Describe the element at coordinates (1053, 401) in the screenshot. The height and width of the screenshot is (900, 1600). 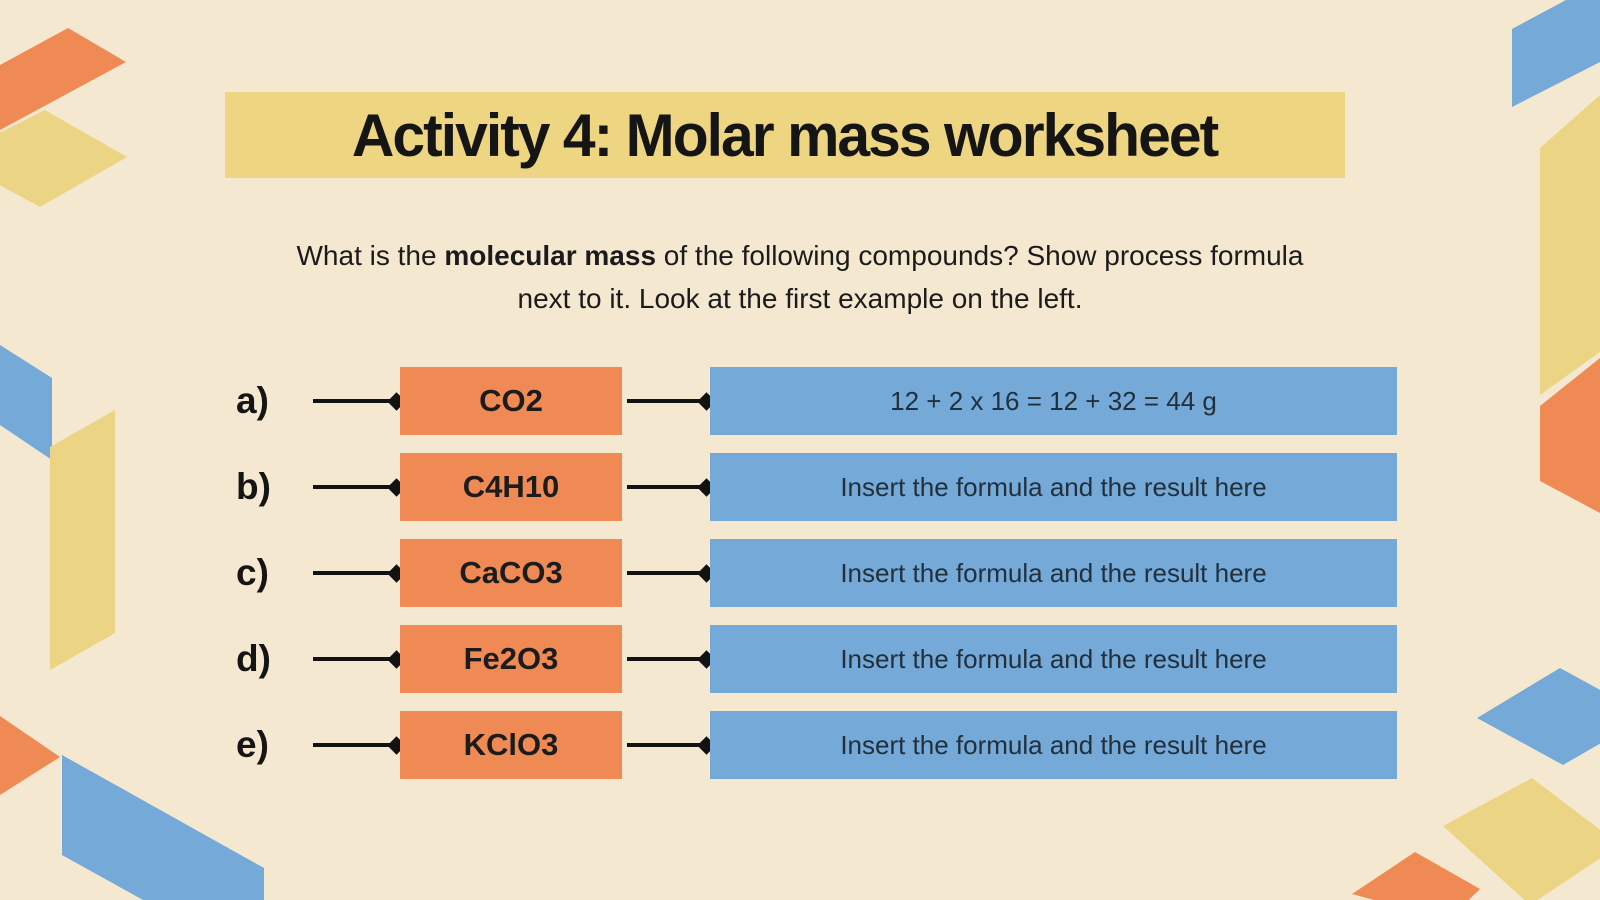
I see `answer-box: 12 + 2 x 16 = 12 + 32 = 44 g` at that location.